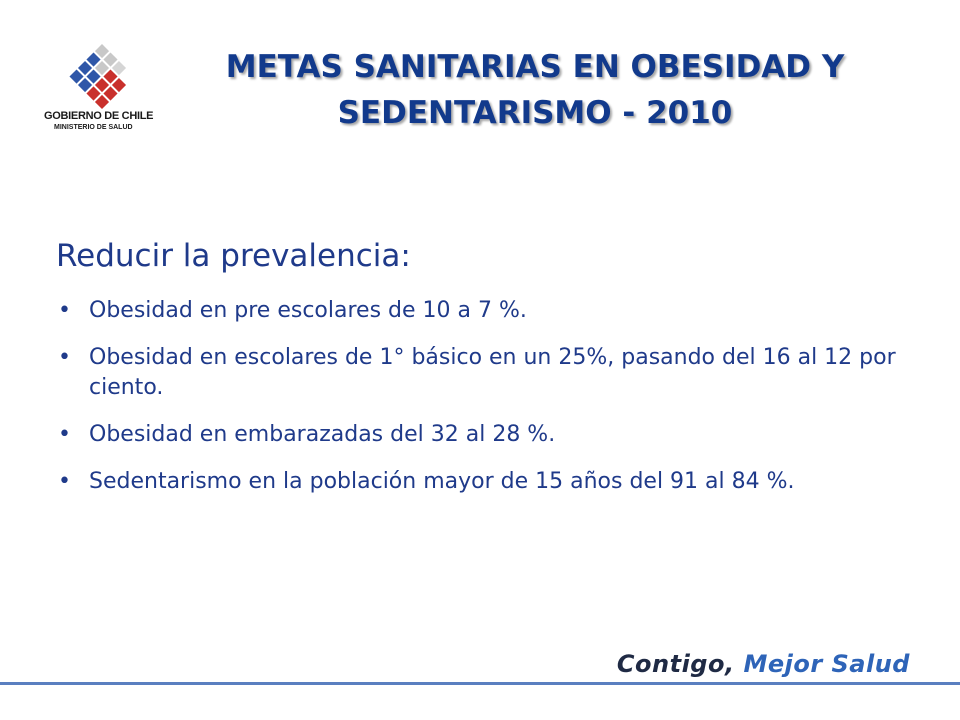 This screenshot has width=960, height=720. I want to click on footer-slogan: Contigo, Mejor Salud, so click(763, 664).